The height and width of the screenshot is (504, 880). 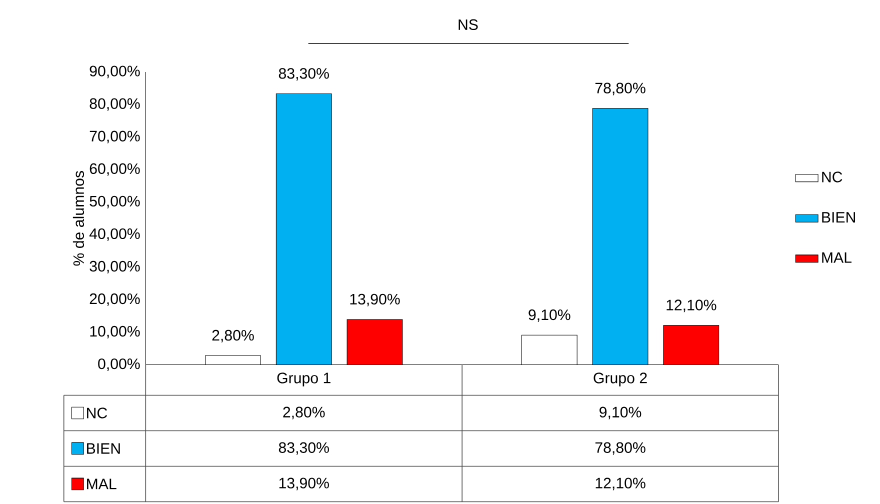 What do you see at coordinates (103, 448) in the screenshot?
I see `text: BIEN` at bounding box center [103, 448].